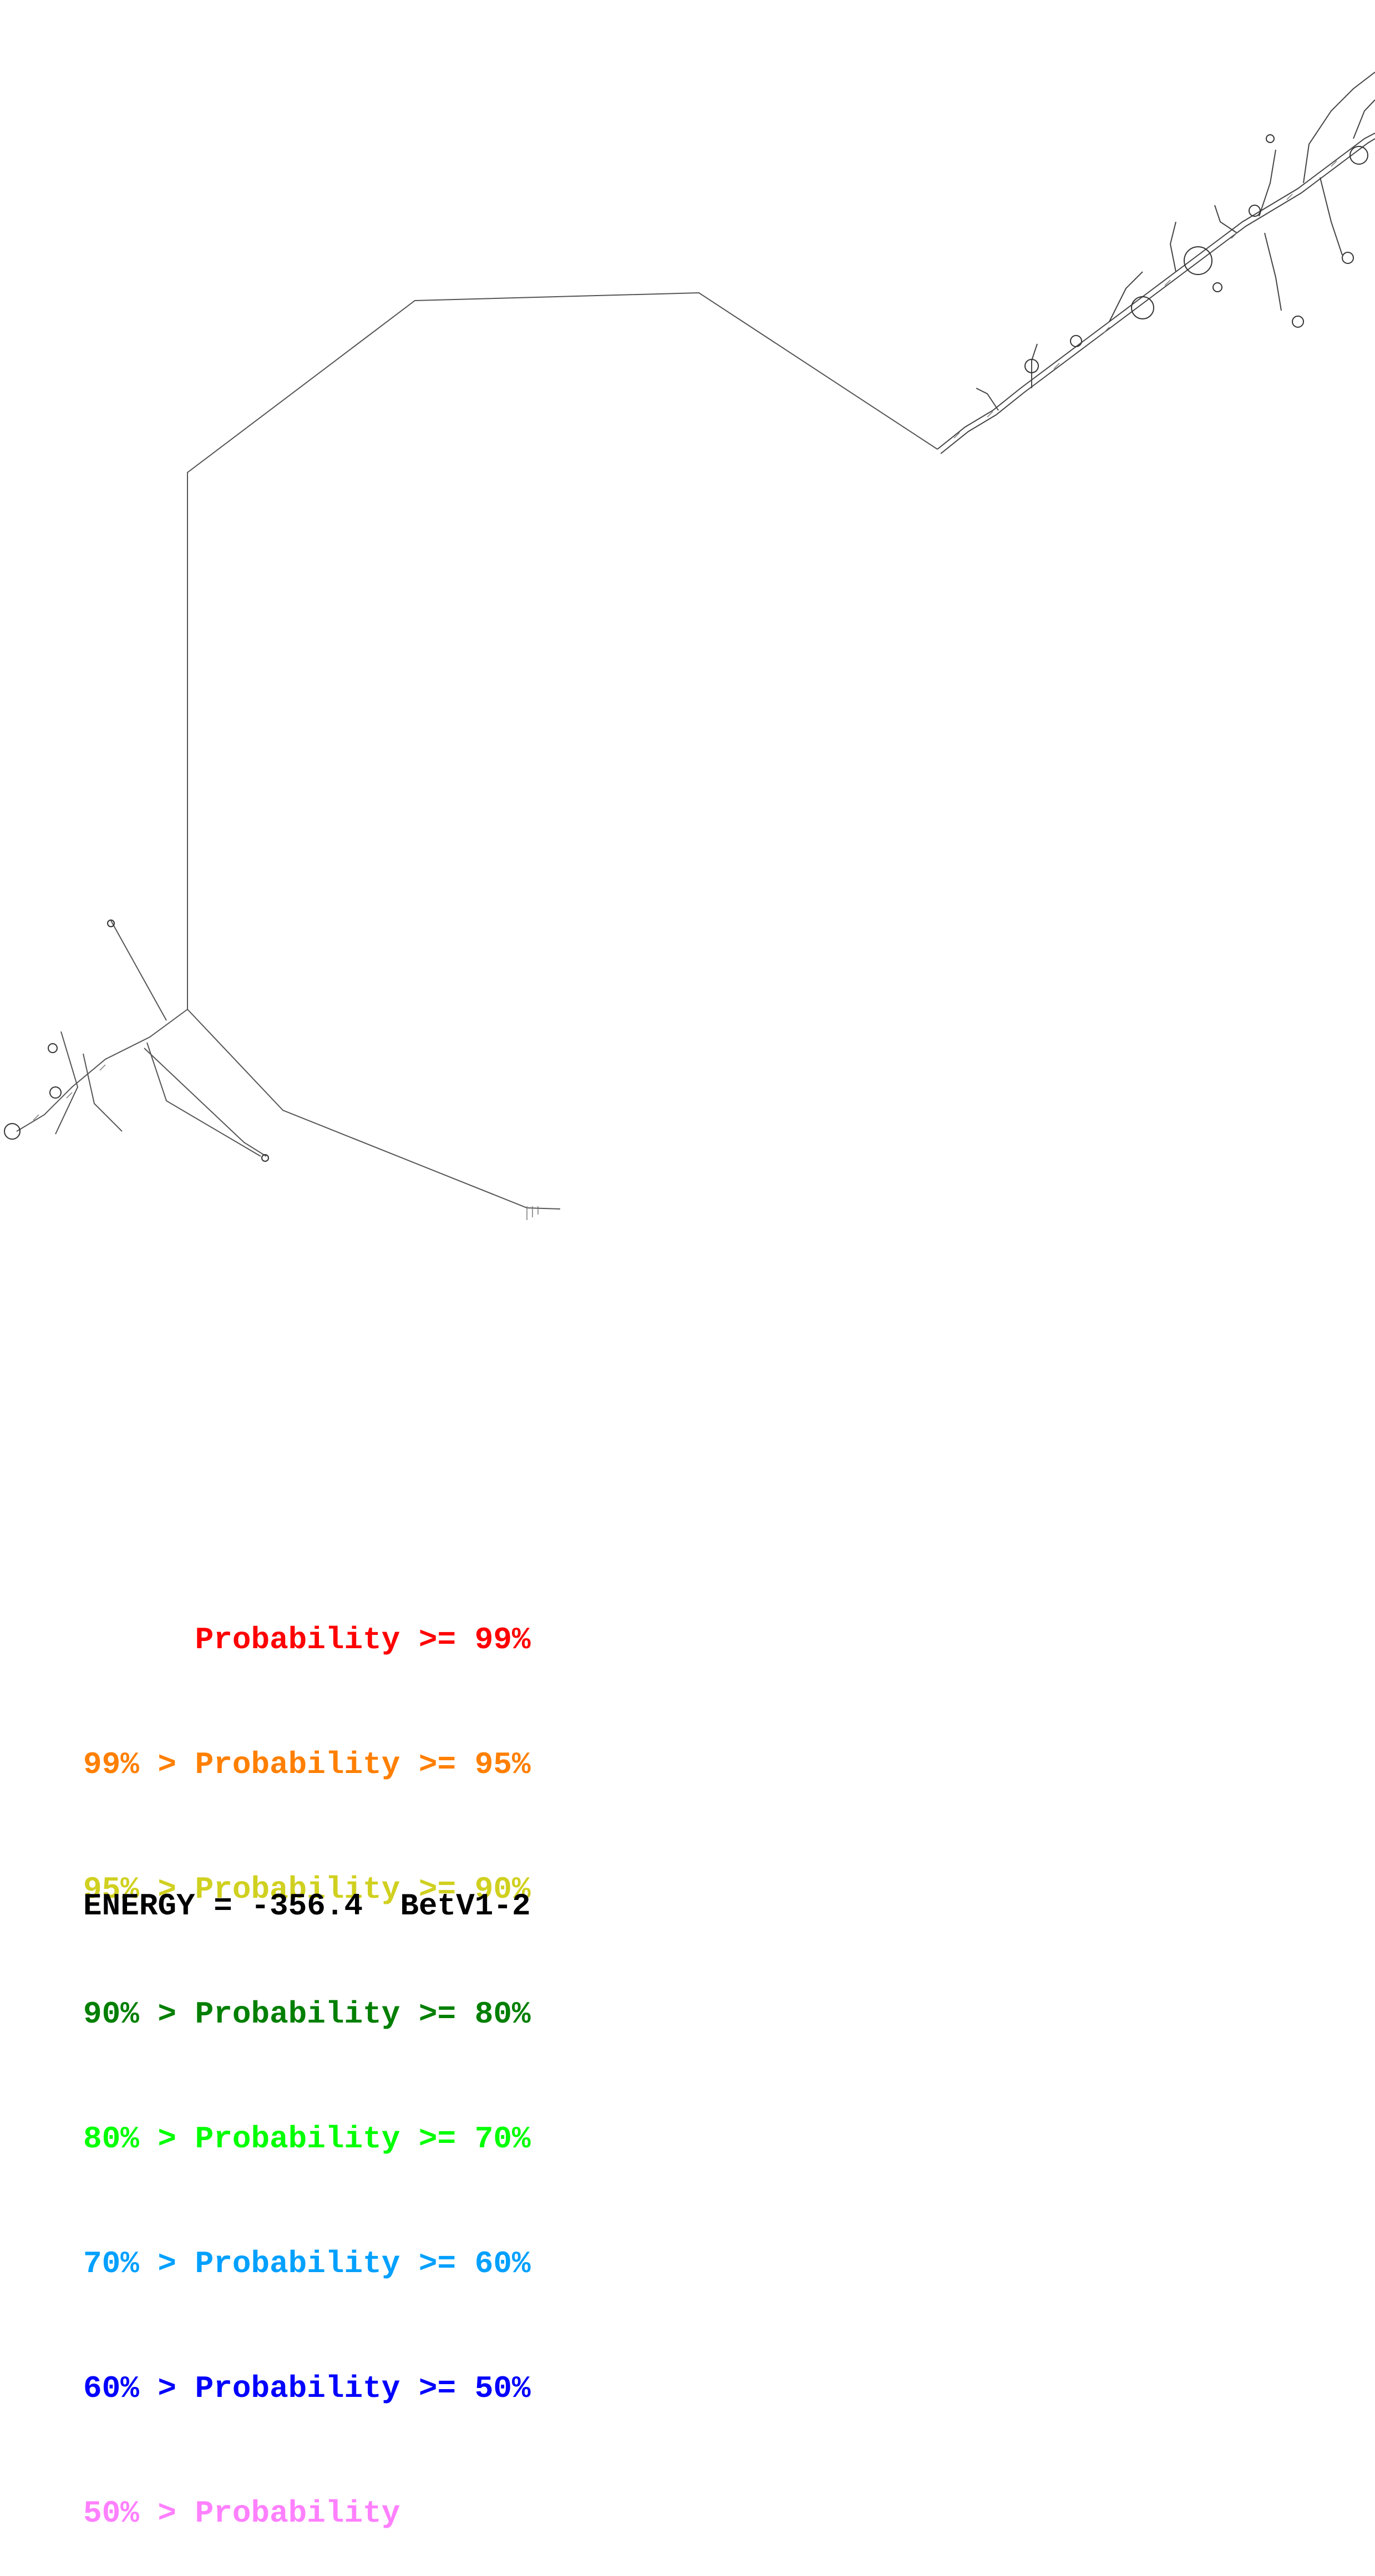 Image resolution: width=1375 pixels, height=2576 pixels. What do you see at coordinates (474, 1764) in the screenshot?
I see `legend-suffix: >= 95%` at bounding box center [474, 1764].